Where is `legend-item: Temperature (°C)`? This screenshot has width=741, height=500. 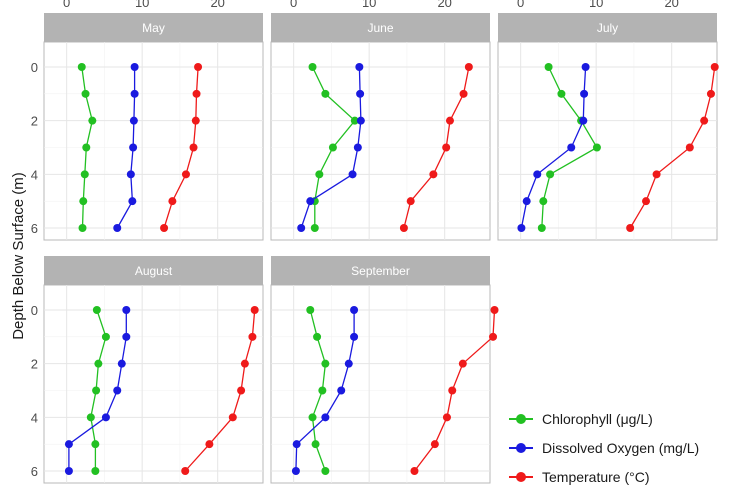
legend-item: Temperature (°C) is located at coordinates (603, 476).